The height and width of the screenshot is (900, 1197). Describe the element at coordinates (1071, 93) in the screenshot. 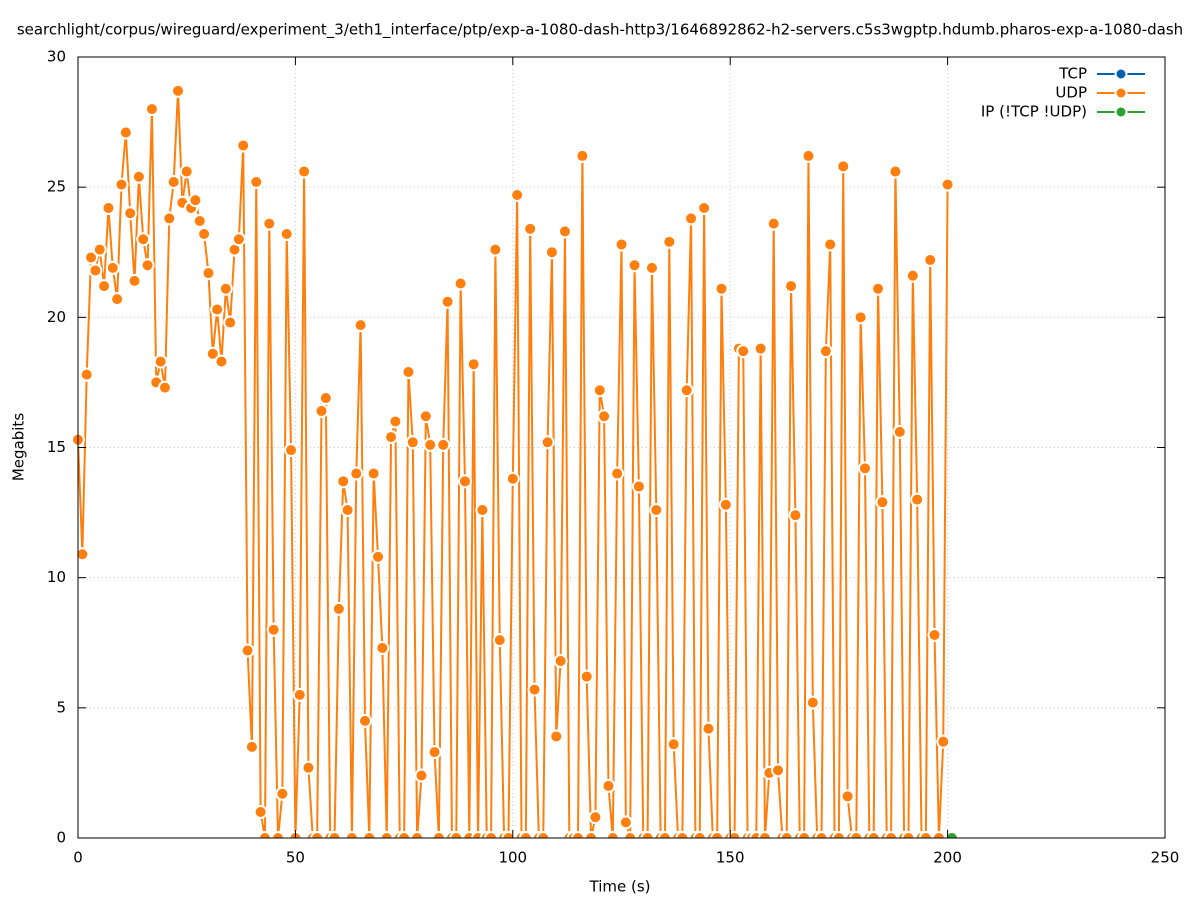

I see `legend-label: UDP` at that location.